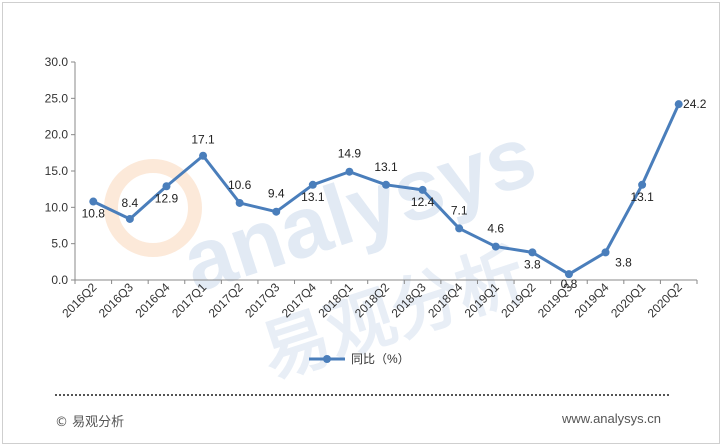 The width and height of the screenshot is (724, 448). Describe the element at coordinates (327, 359) in the screenshot. I see `legend-marker` at that location.